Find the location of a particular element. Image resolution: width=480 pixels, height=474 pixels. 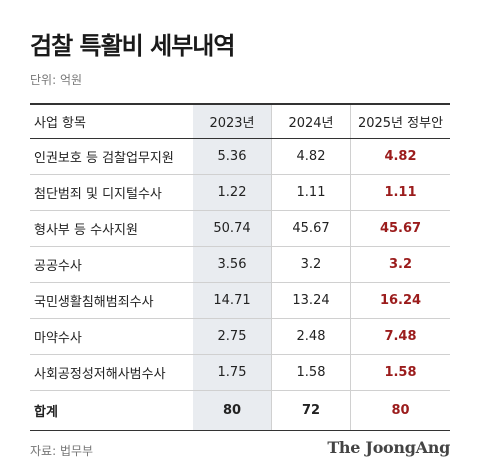

value-2024: 2.48 is located at coordinates (310, 336).